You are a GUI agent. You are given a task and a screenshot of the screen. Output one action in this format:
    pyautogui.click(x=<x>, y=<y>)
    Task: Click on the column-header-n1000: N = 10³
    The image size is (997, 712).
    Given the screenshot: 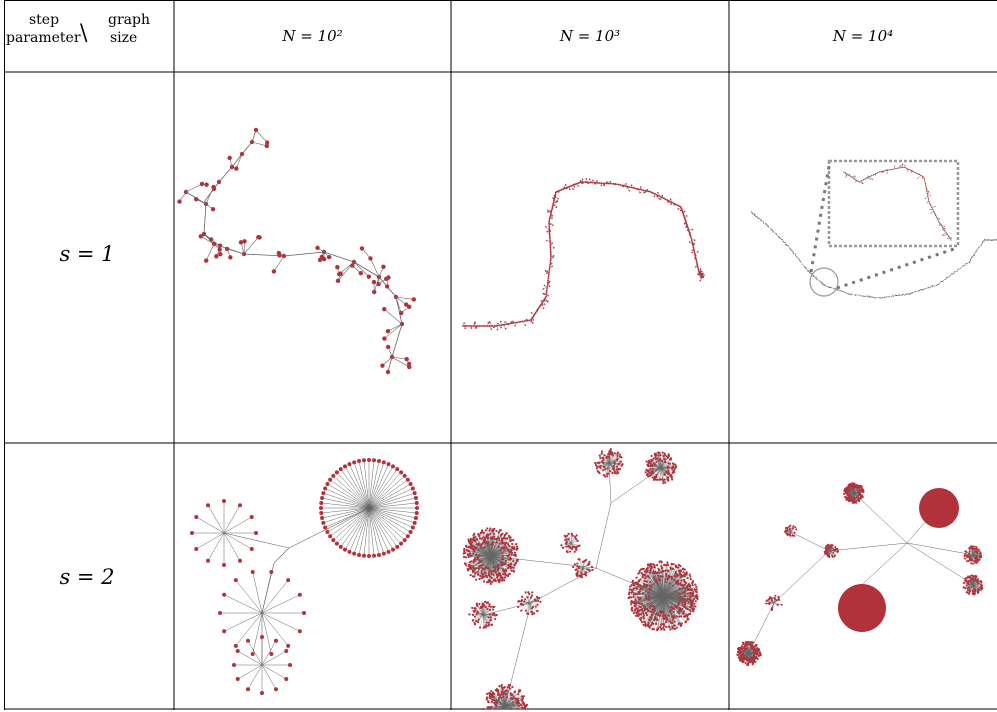 What is the action you would take?
    pyautogui.click(x=590, y=36)
    